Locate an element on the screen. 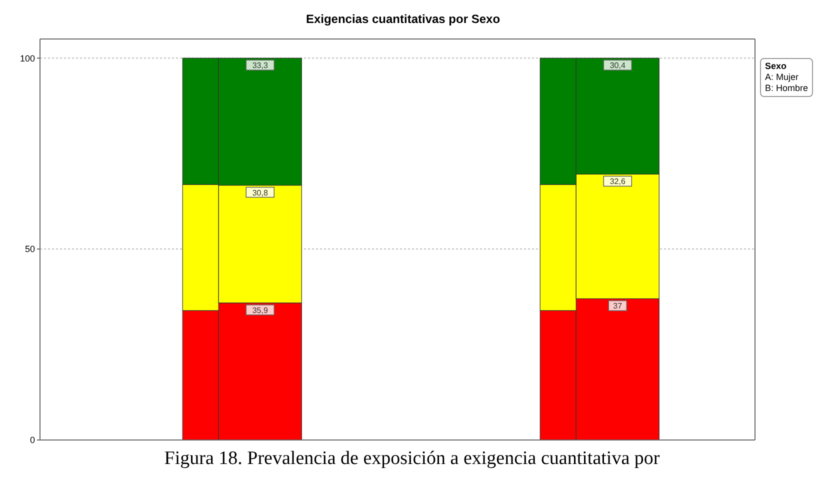 This screenshot has height=481, width=824. y-tick-label: 100 is located at coordinates (27, 58).